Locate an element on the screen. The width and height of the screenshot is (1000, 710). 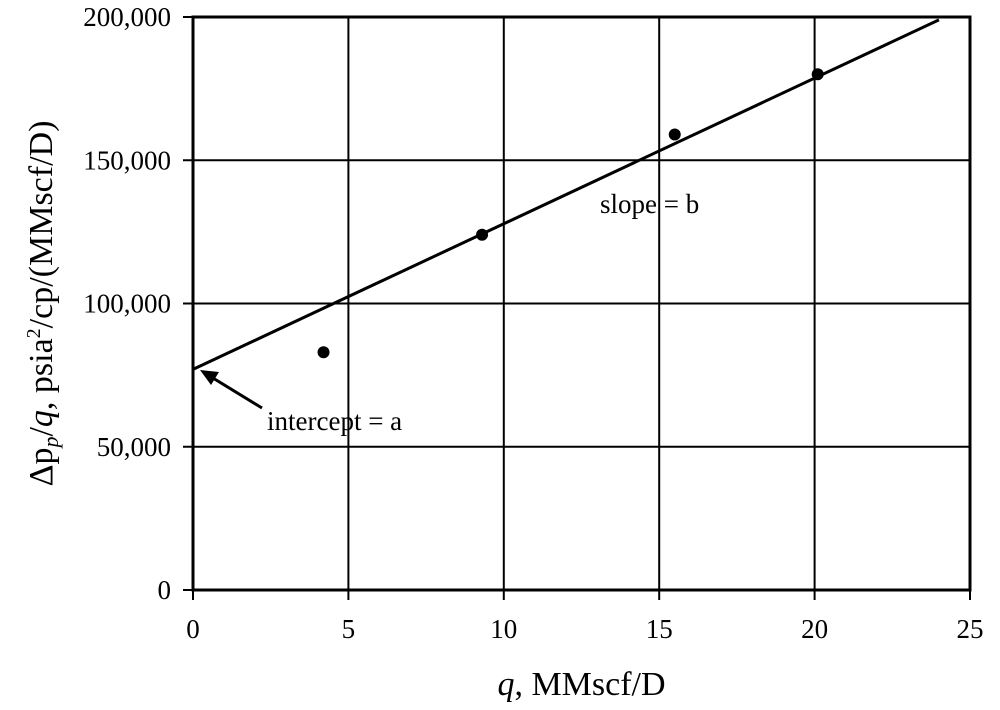
x-axis-label: q, MMscf/D is located at coordinates (581, 684).